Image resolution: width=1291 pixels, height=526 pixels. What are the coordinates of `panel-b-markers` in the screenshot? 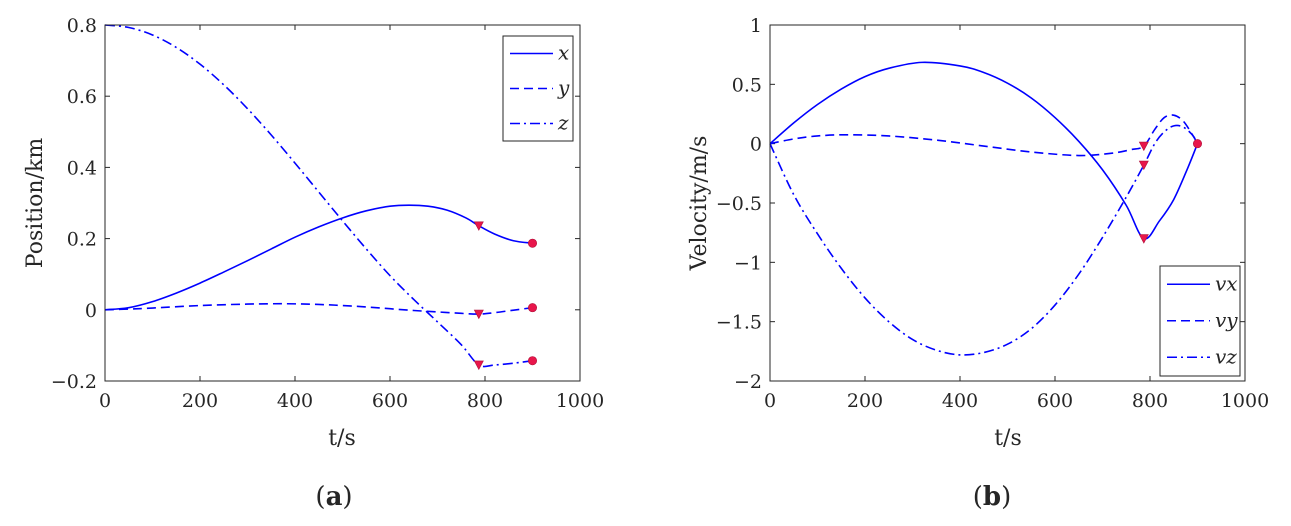 It's located at (1170, 191).